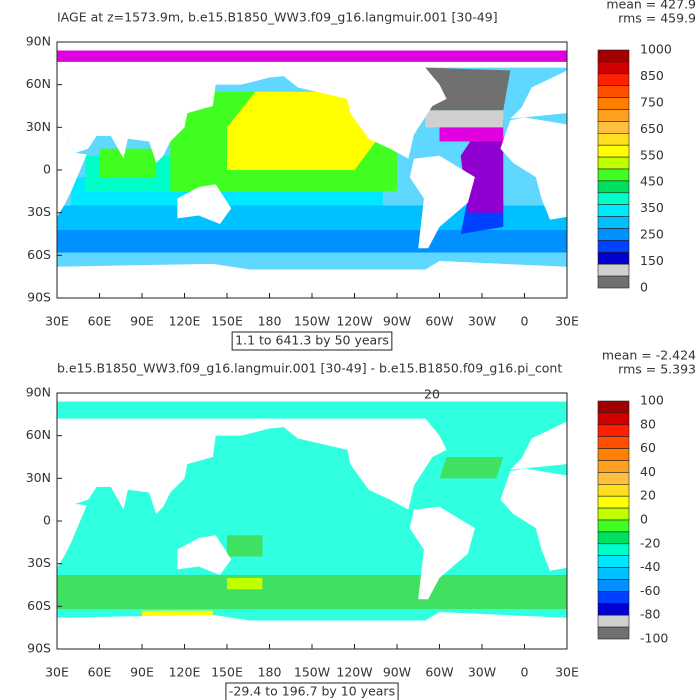 The width and height of the screenshot is (700, 700). What do you see at coordinates (432, 394) in the screenshot?
I see `contour-label: 20` at bounding box center [432, 394].